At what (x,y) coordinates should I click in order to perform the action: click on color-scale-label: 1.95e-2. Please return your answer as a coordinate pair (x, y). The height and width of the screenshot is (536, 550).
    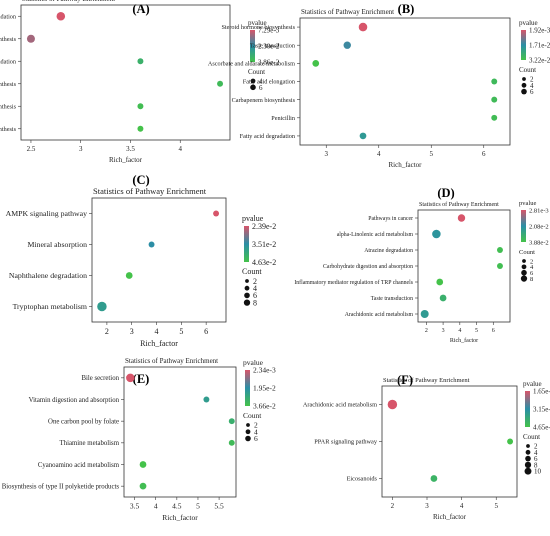
    Looking at the image, I should click on (264, 388).